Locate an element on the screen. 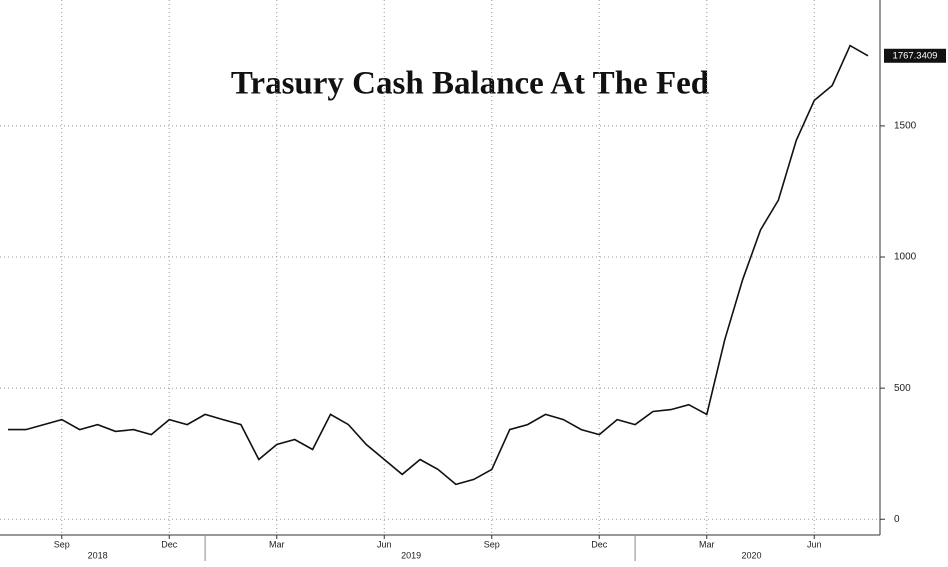 The height and width of the screenshot is (567, 948). year-label: 2019 is located at coordinates (411, 555).